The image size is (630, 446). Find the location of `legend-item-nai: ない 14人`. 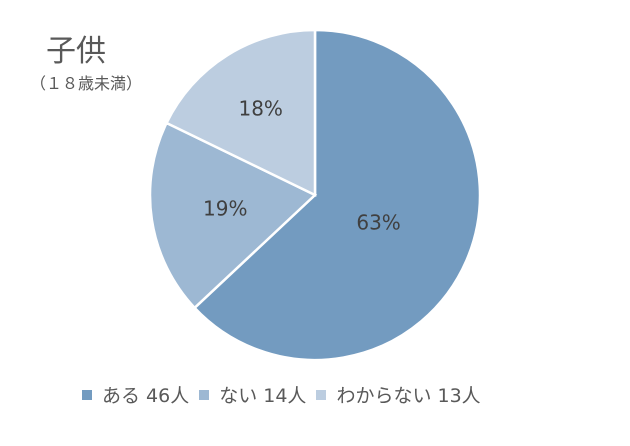

legend-item-nai: ない 14人 is located at coordinates (252, 394).